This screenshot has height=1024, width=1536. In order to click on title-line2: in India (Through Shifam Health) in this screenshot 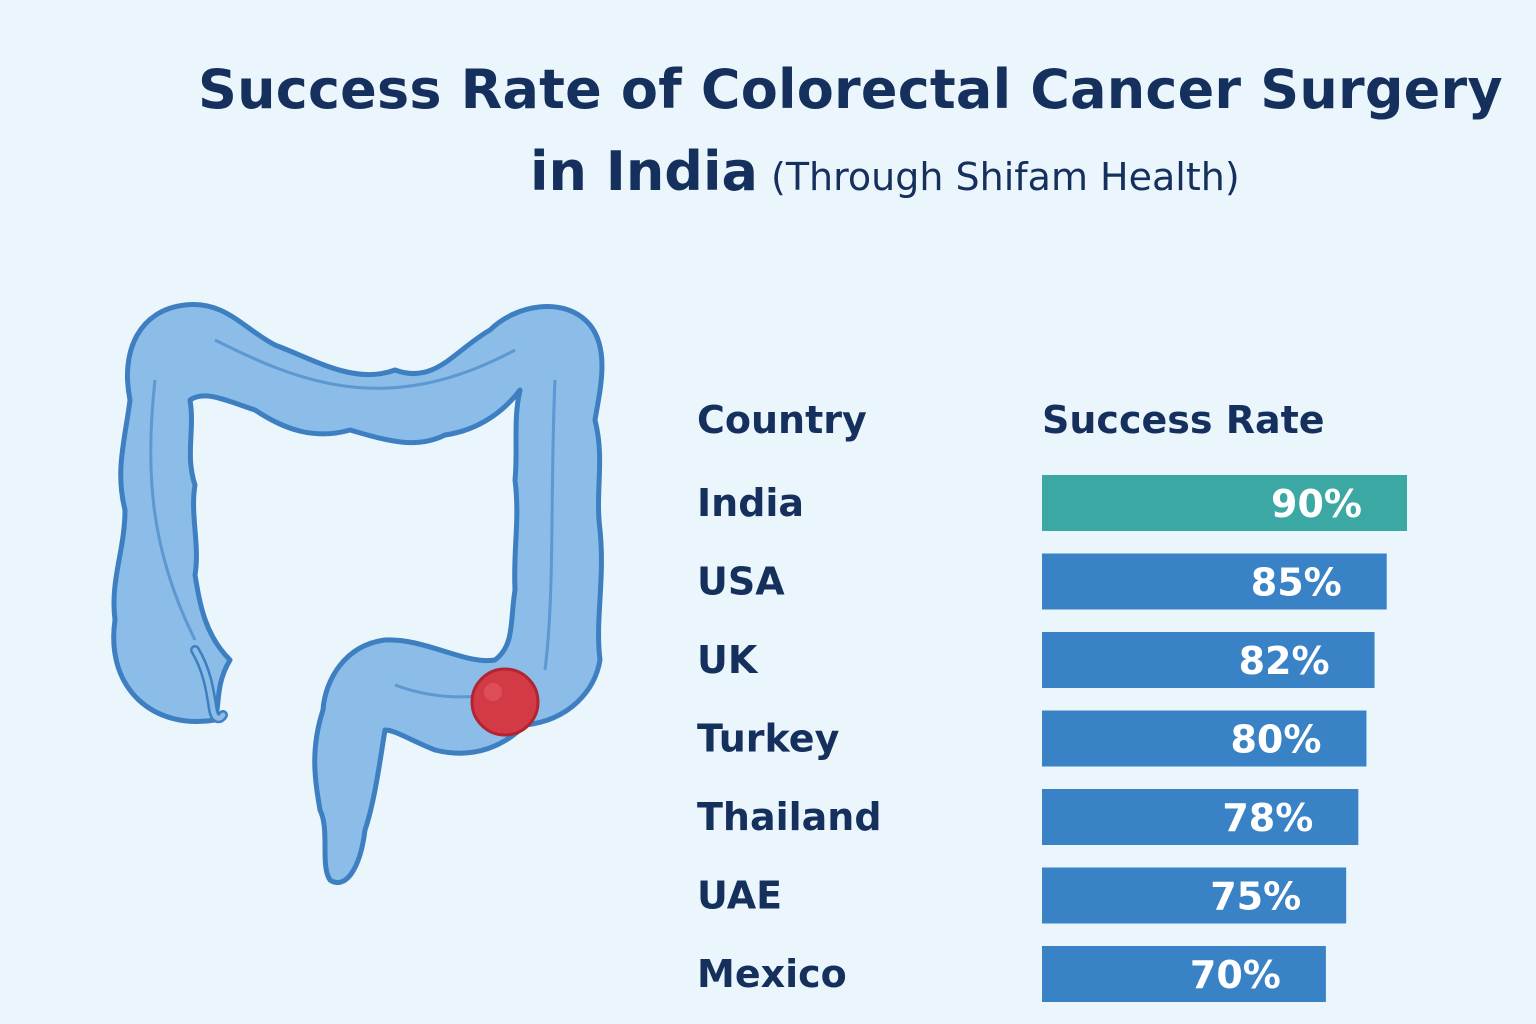, I will do `click(885, 171)`.